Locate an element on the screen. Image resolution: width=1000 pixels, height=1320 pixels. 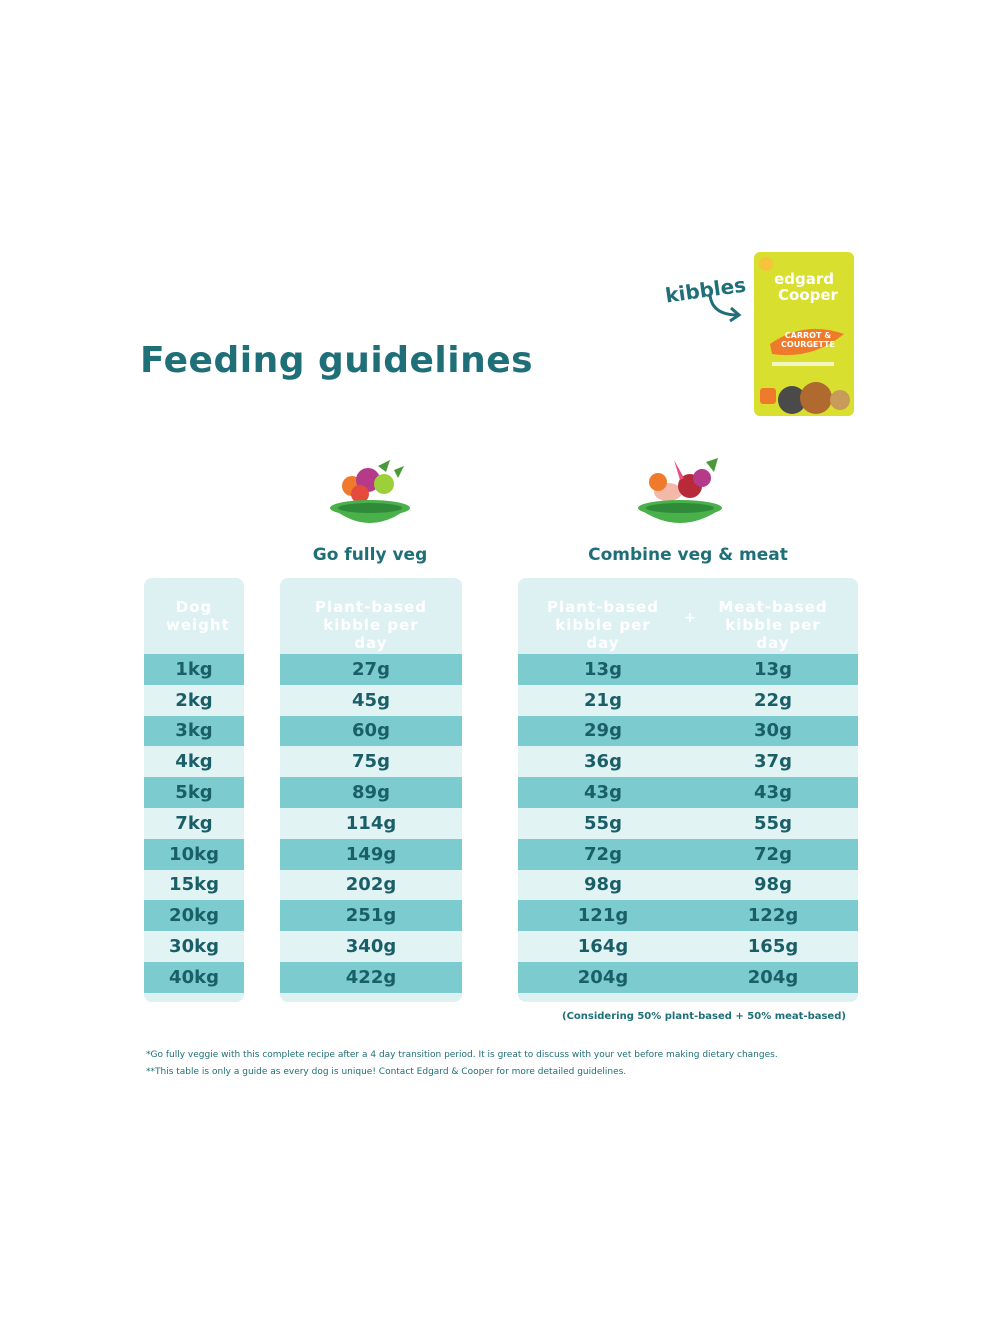
veg-row: 422g is located at coordinates (371, 977).